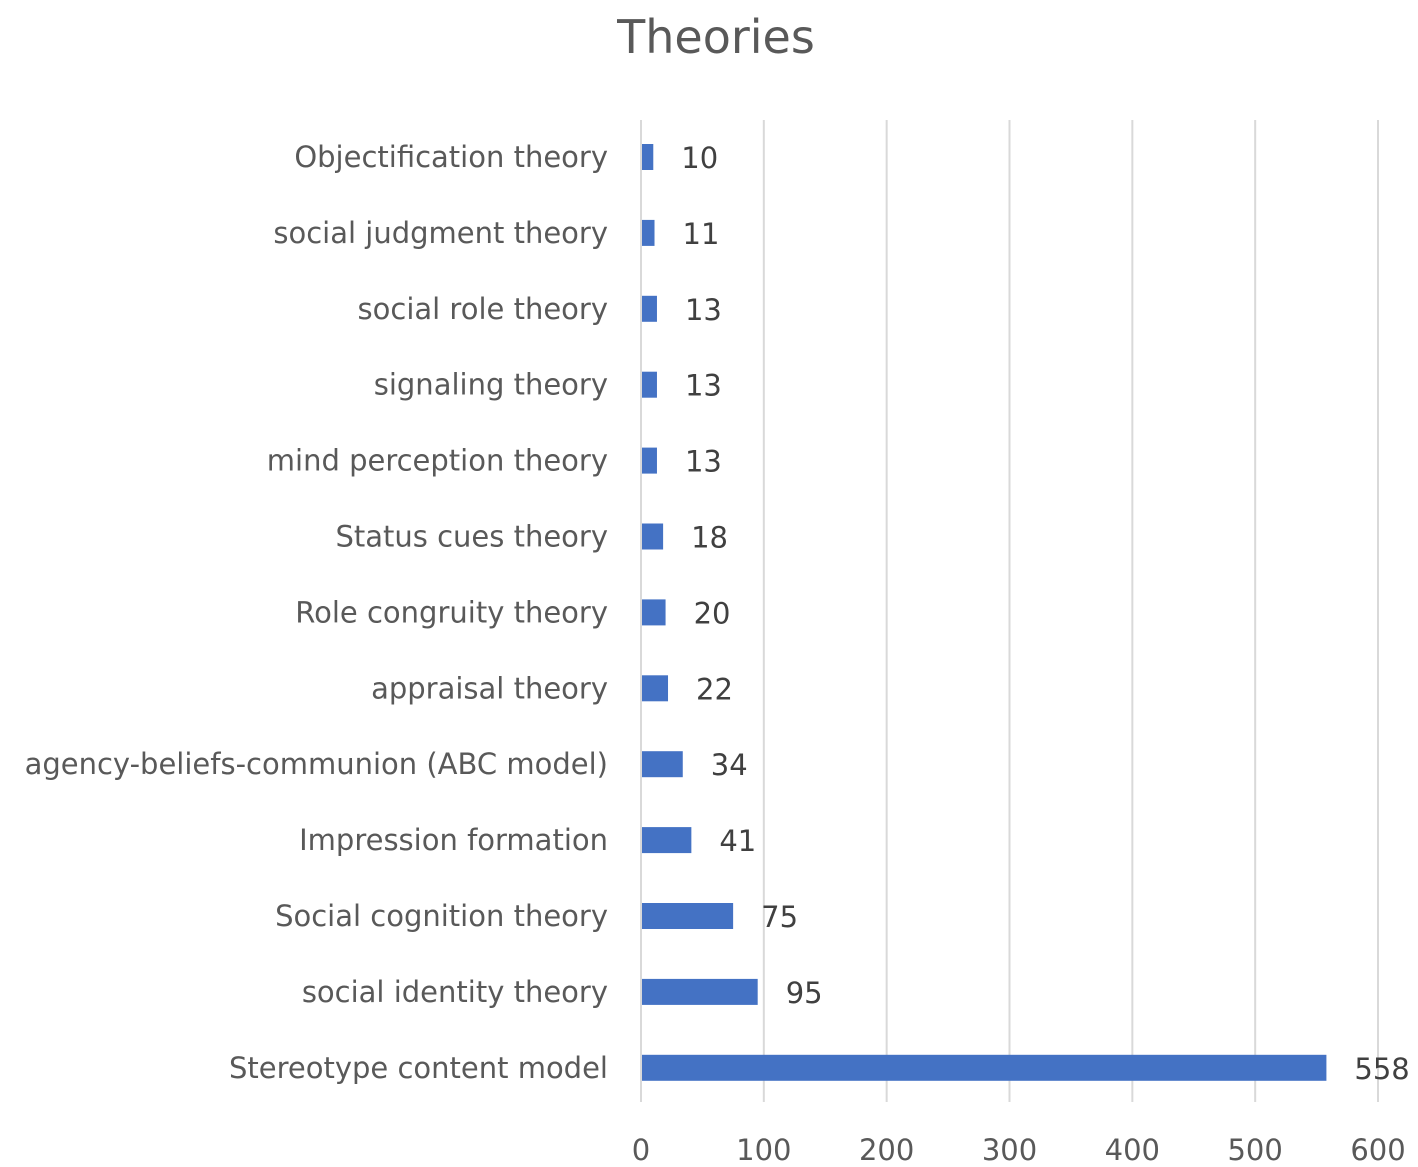  Describe the element at coordinates (1377, 1150) in the screenshot. I see `x-tick-label: 600` at that location.